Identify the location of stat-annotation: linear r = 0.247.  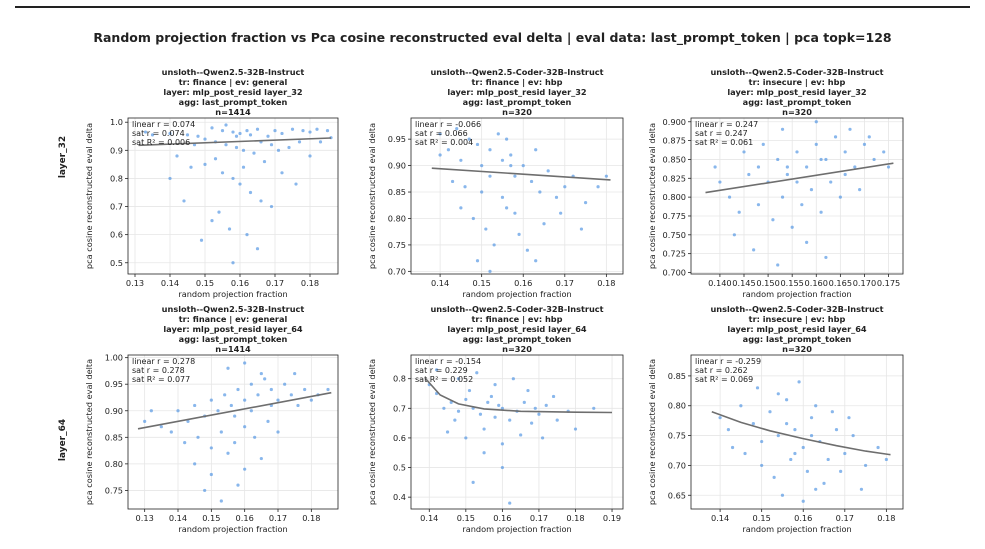
(726, 124).